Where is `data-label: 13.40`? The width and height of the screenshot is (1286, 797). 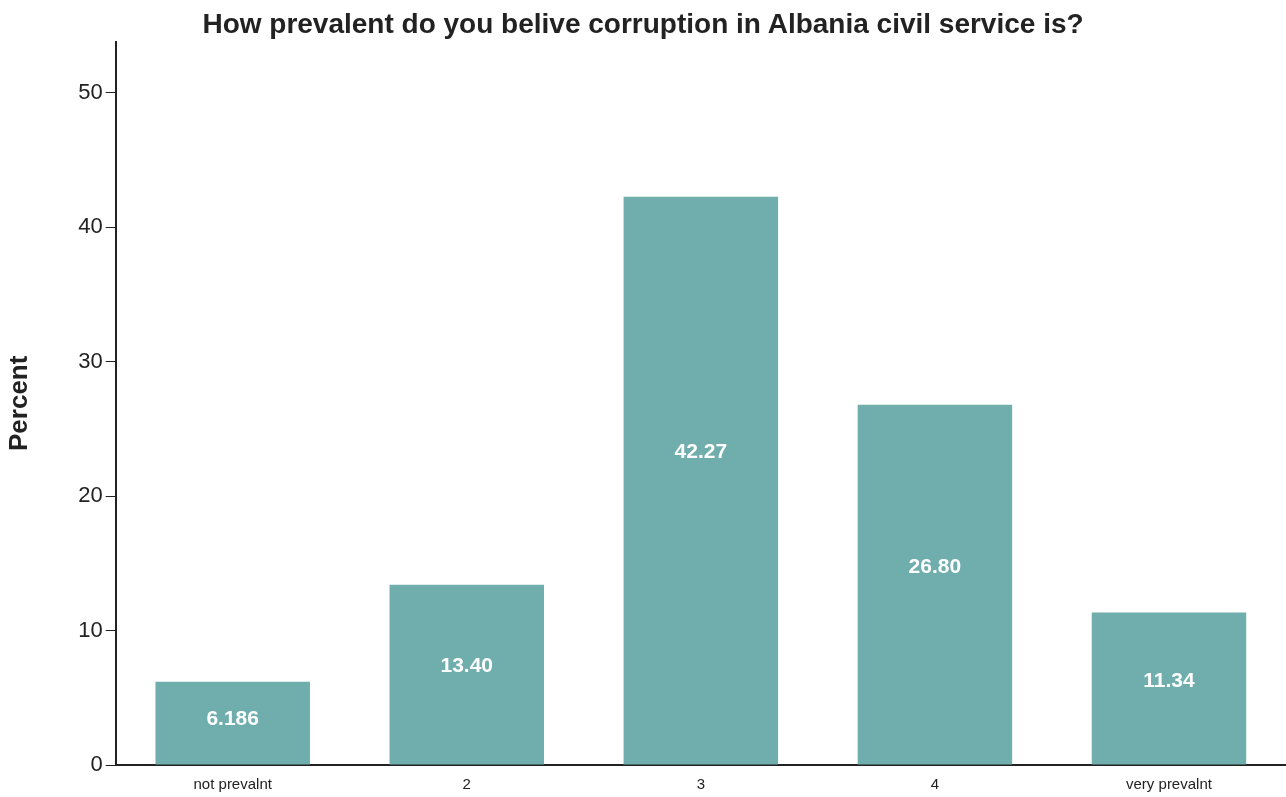
data-label: 13.40 is located at coordinates (467, 664).